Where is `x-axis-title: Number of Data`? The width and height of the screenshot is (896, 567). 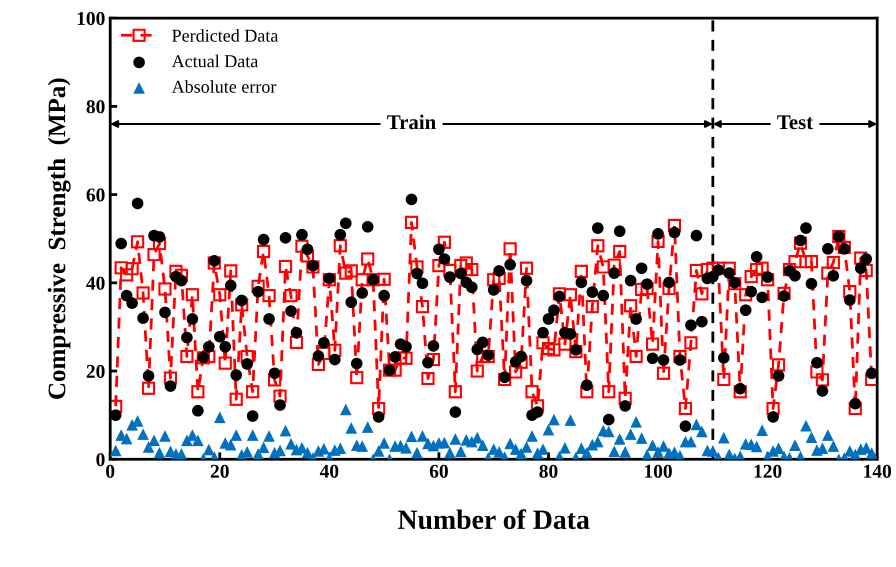 x-axis-title: Number of Data is located at coordinates (494, 519).